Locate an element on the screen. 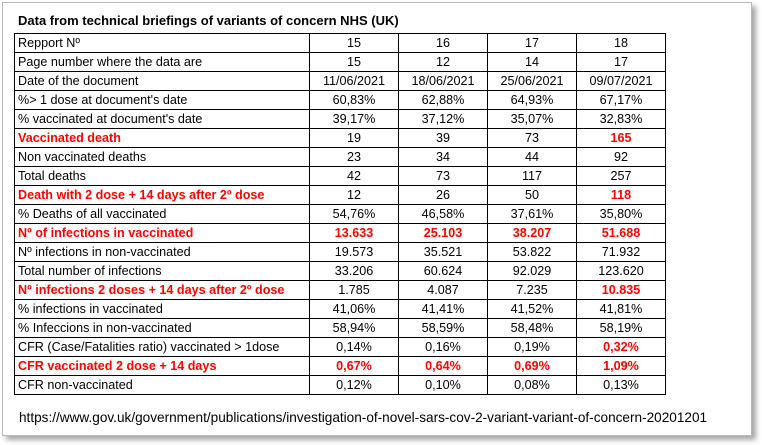 The height and width of the screenshot is (445, 762). row-label: CFR vaccinated 2 dose + 14 days is located at coordinates (162, 366).